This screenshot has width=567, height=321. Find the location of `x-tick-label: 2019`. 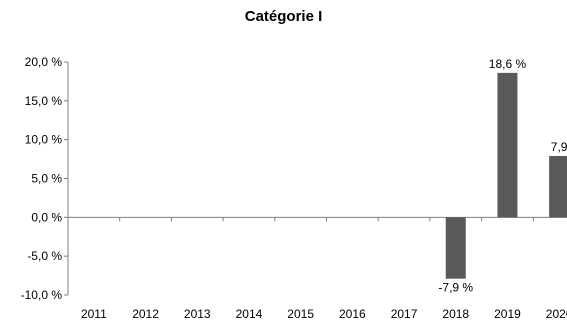

x-tick-label: 2019 is located at coordinates (507, 314).